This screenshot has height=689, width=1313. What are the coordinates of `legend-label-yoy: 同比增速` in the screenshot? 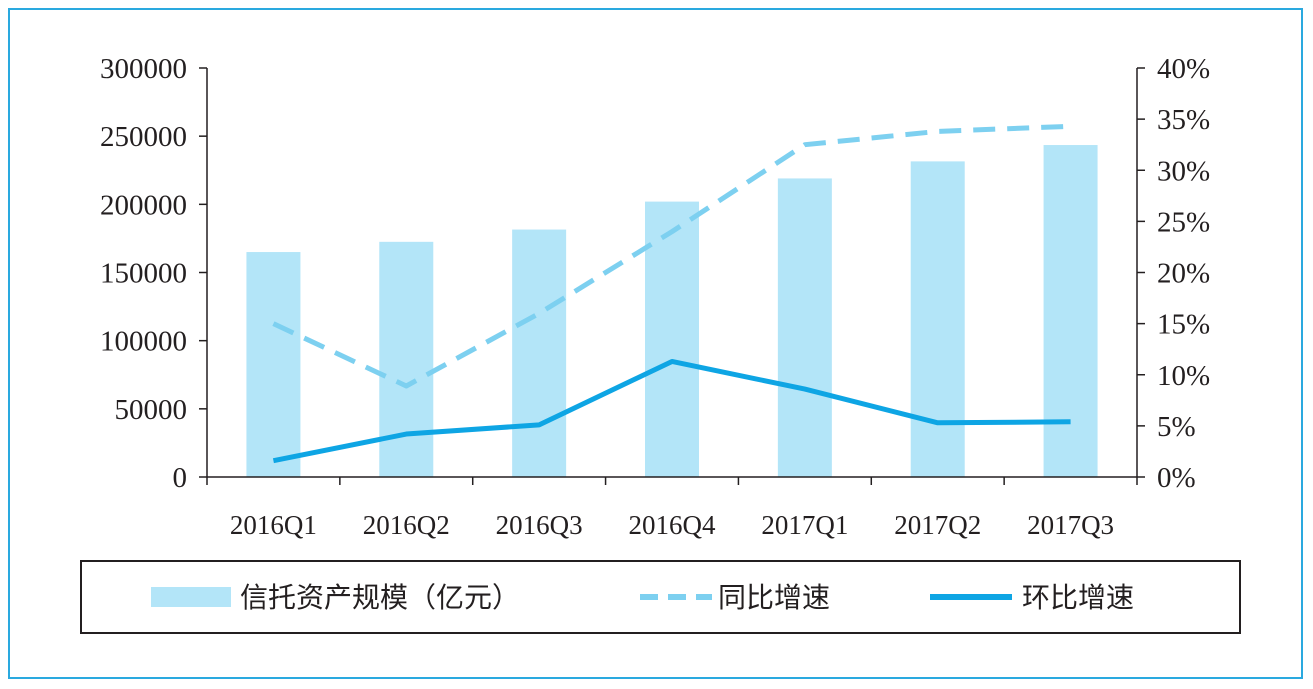 It's located at (774, 597).